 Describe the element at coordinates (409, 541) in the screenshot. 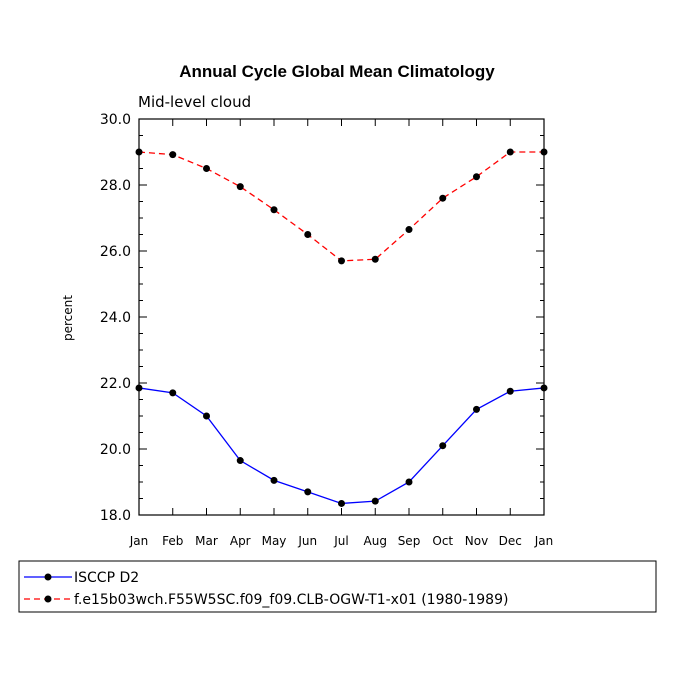

I see `x-tick-label: Sep` at that location.